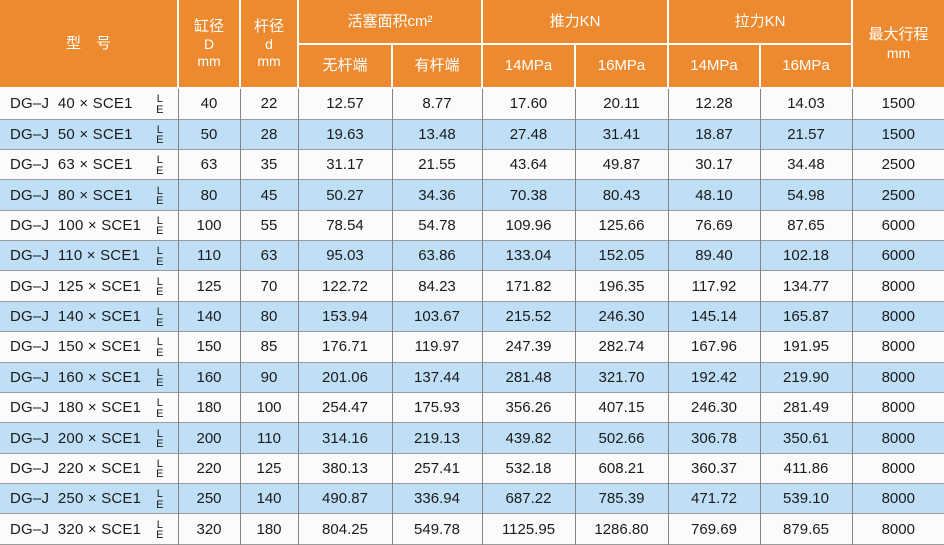  What do you see at coordinates (713, 529) in the screenshot?
I see `cell-pull_14: 769.69` at bounding box center [713, 529].